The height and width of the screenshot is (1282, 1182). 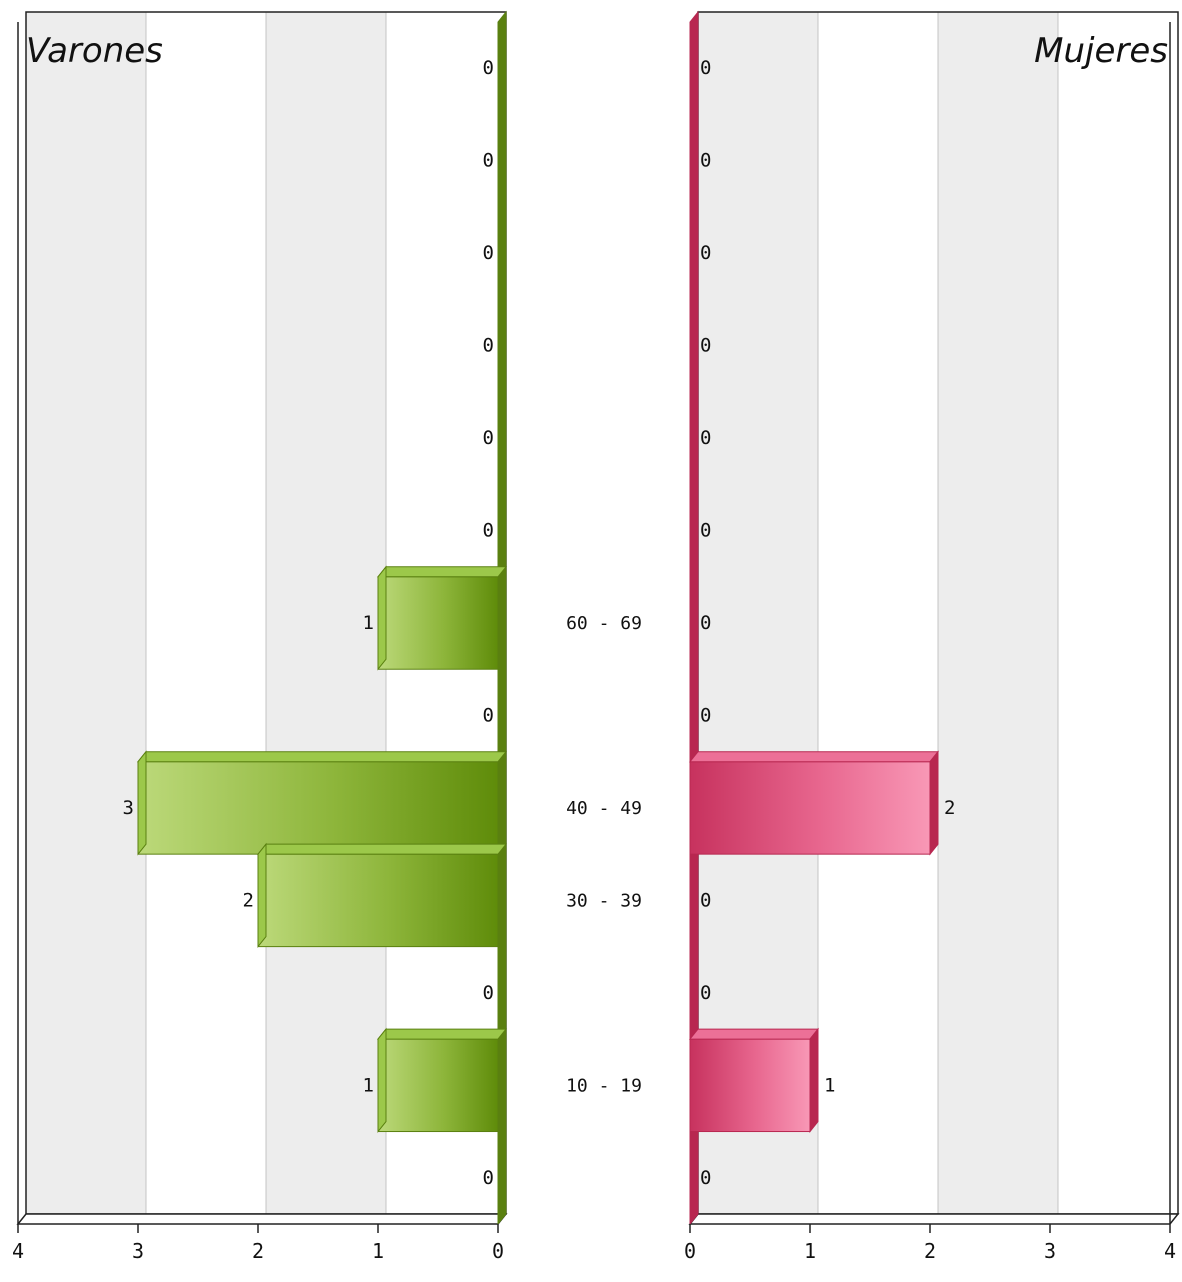 What do you see at coordinates (604, 854) in the screenshot?
I see `category-labels: 60 - 69 40 - 49 30 - 39 10 - 19` at bounding box center [604, 854].